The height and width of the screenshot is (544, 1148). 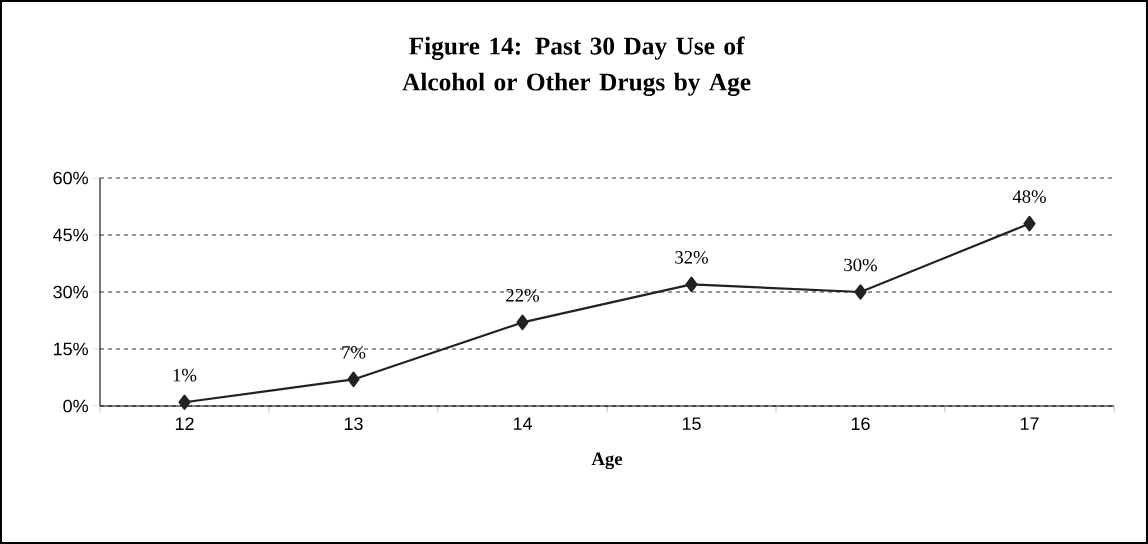 I want to click on x-tick-label: 17, so click(x=1029, y=423).